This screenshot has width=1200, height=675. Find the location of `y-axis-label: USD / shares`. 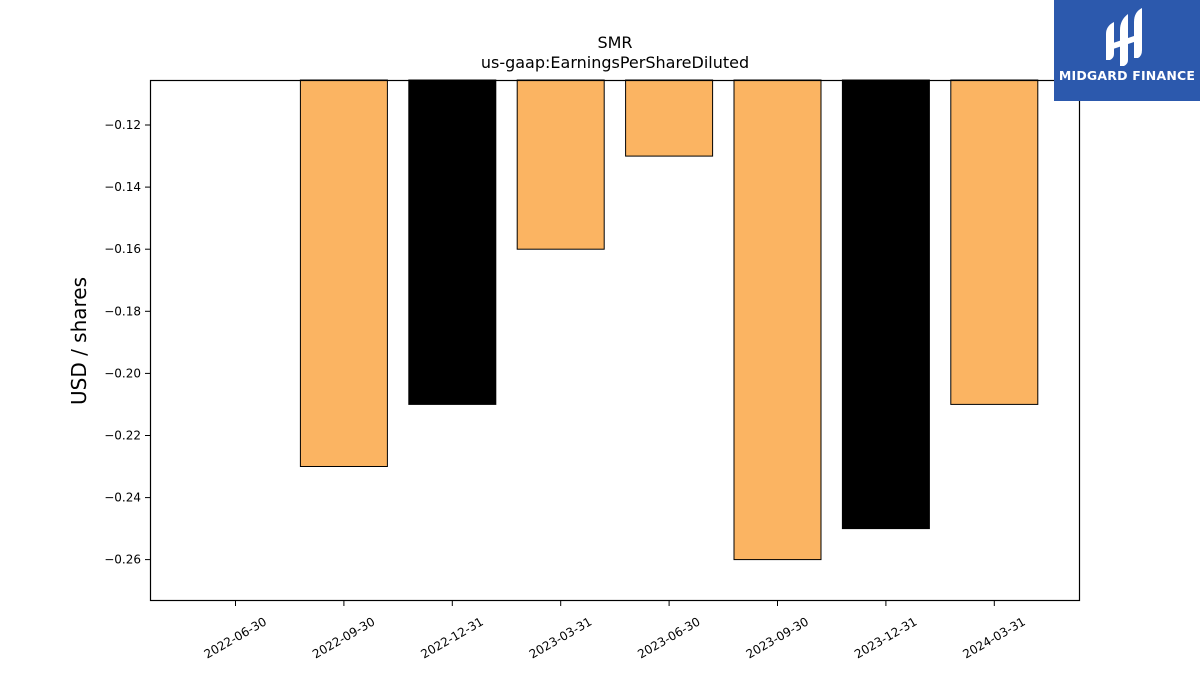

y-axis-label: USD / shares is located at coordinates (79, 341).